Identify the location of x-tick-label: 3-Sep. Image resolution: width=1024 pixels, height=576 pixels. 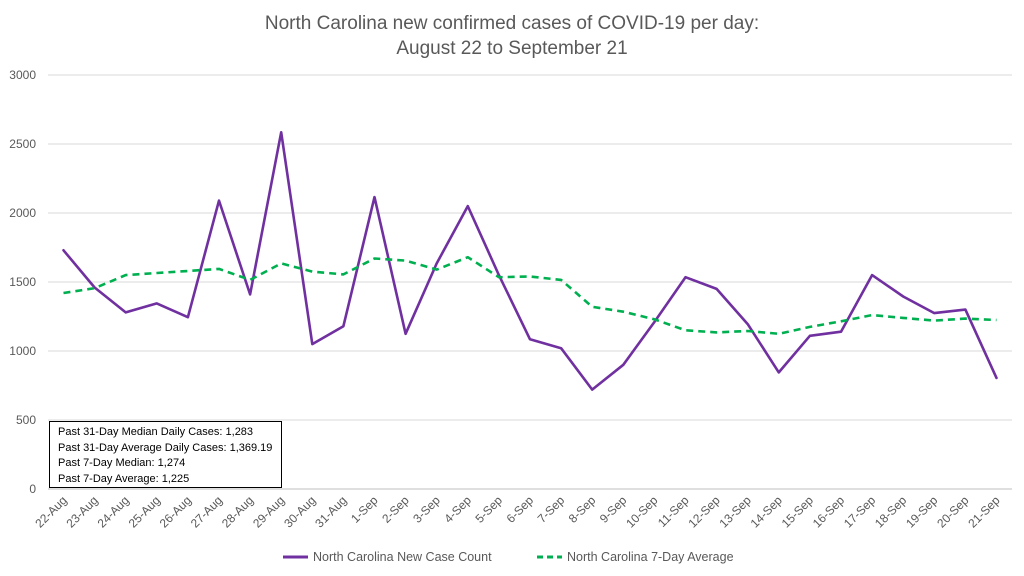
(426, 509).